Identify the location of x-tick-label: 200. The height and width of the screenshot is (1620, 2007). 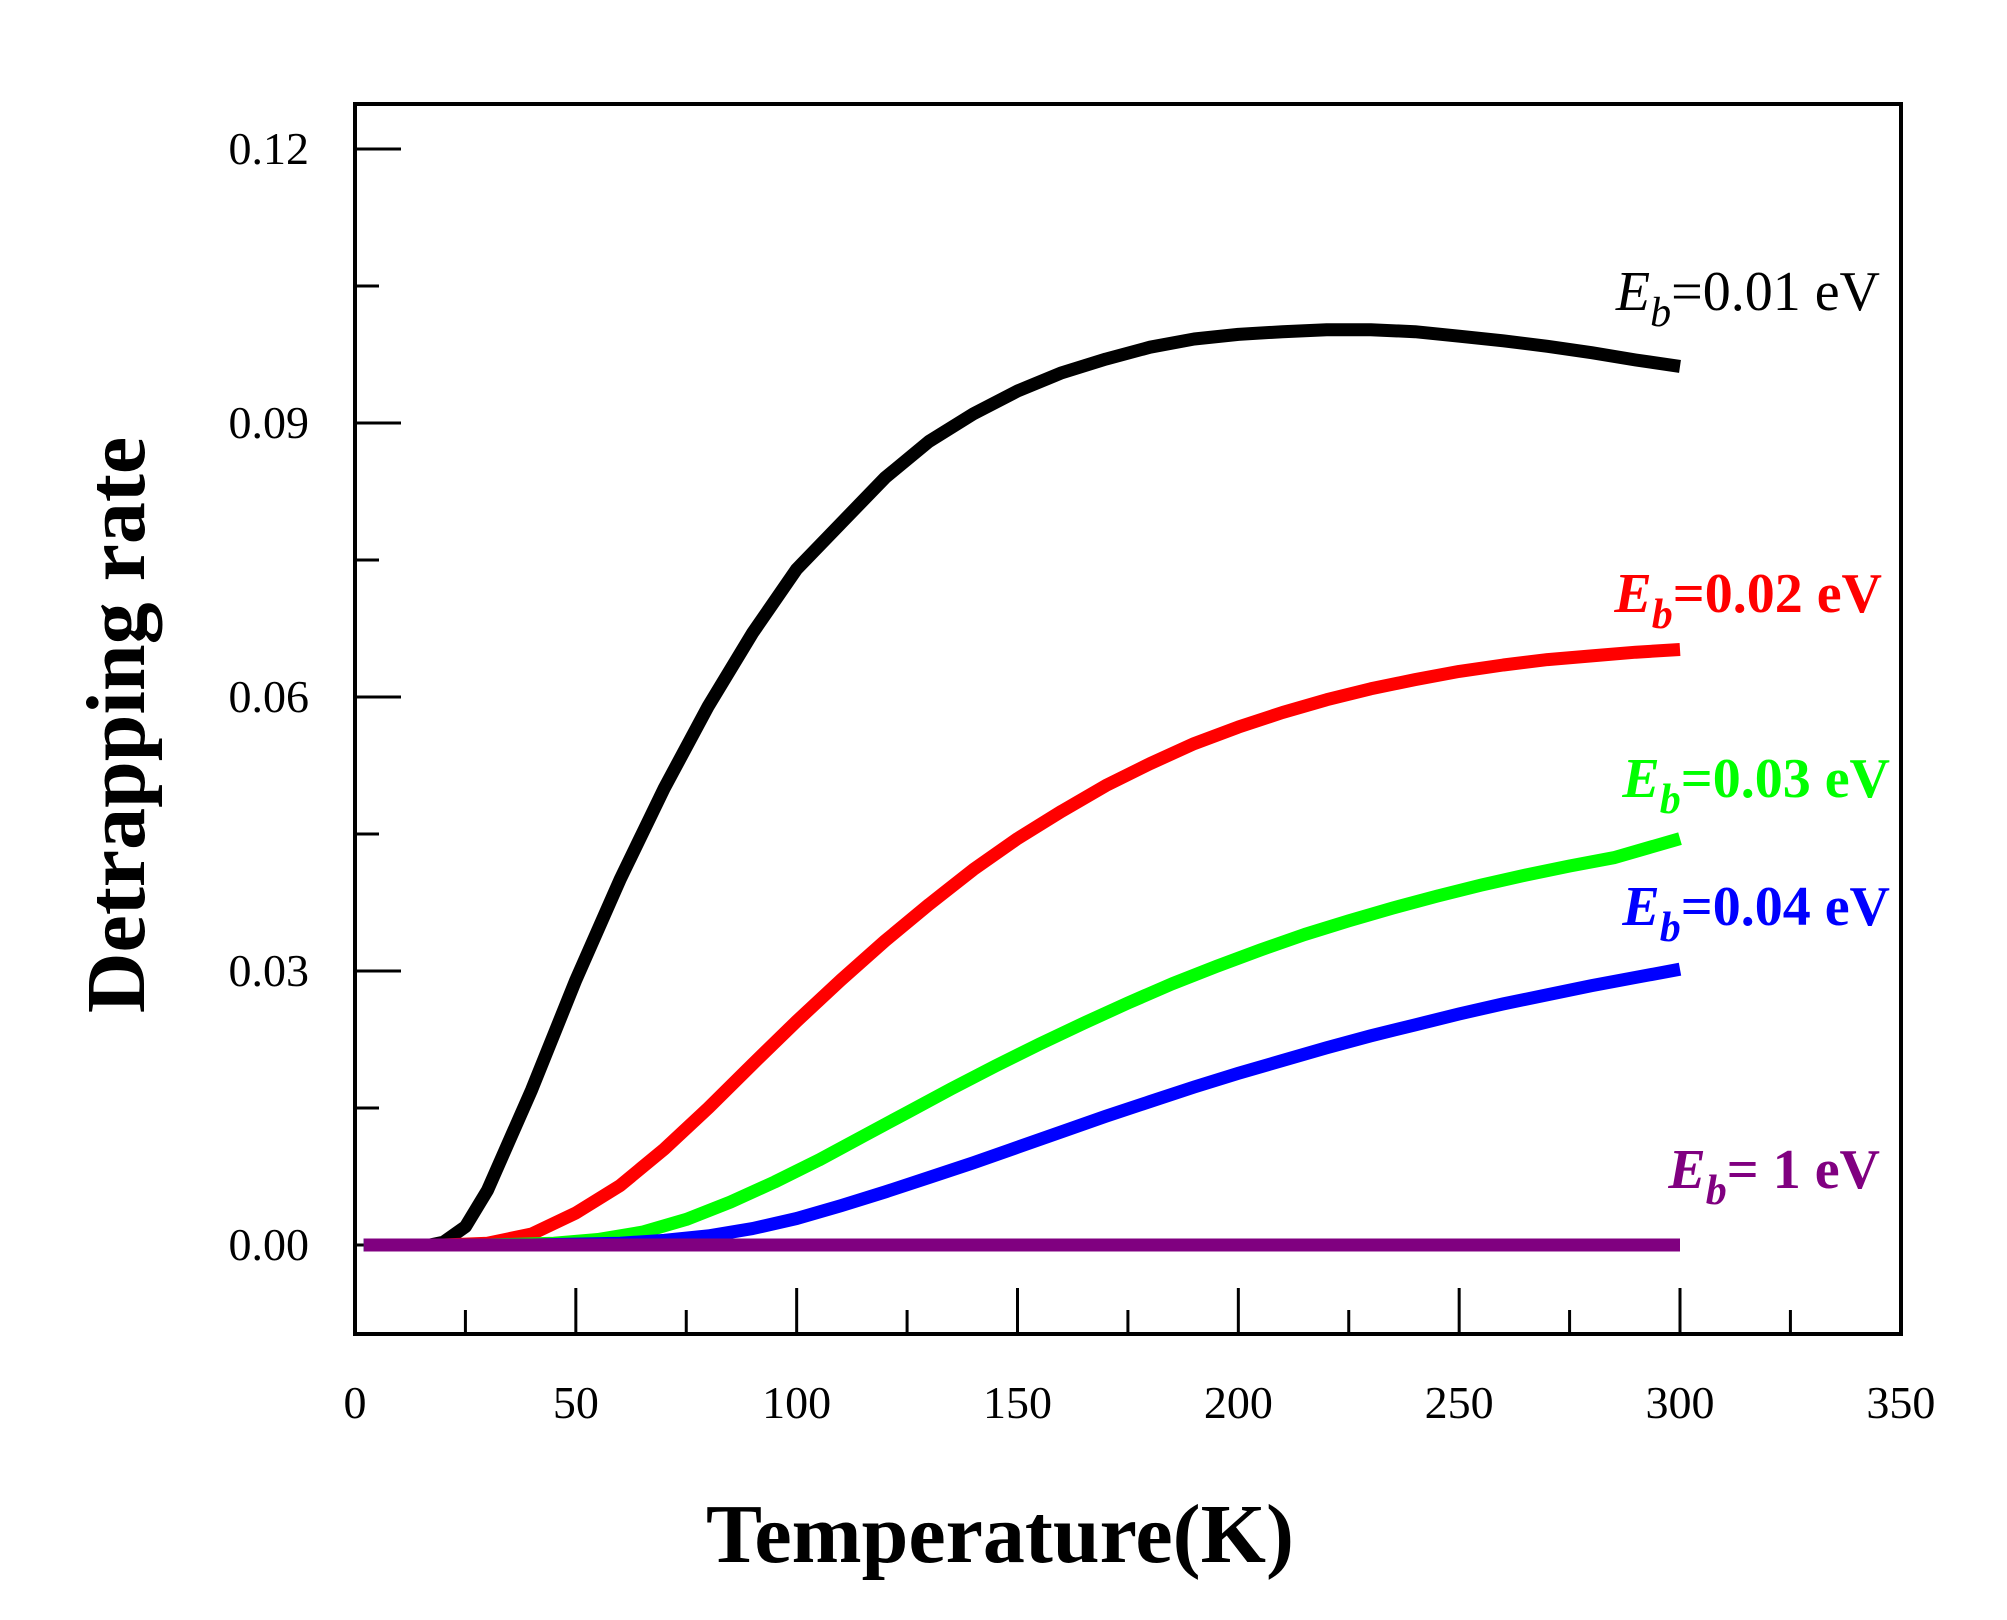
(1238, 1402).